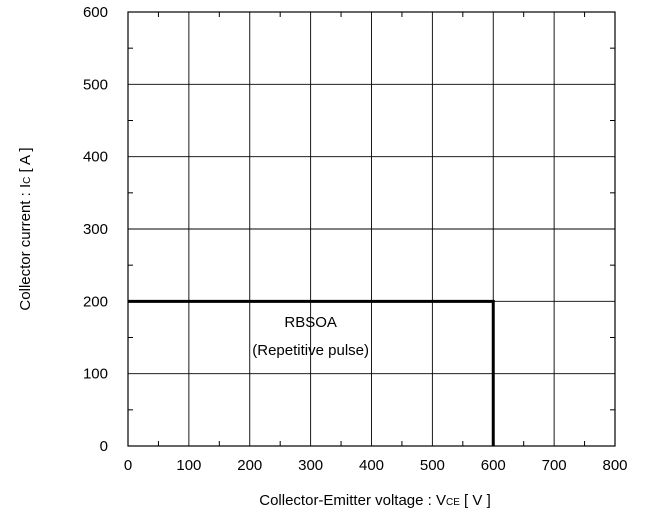 The height and width of the screenshot is (523, 653). I want to click on annotations: RBSOA (Repetitive pulse), so click(310, 336).